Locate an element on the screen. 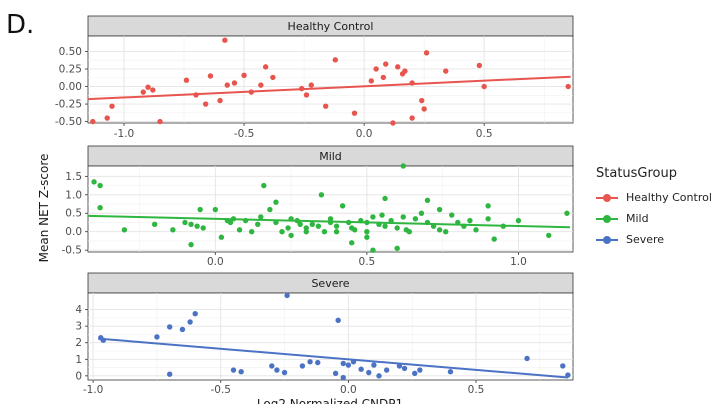 This screenshot has height=404, width=719. x-tick-label: 0.5 is located at coordinates (484, 134).